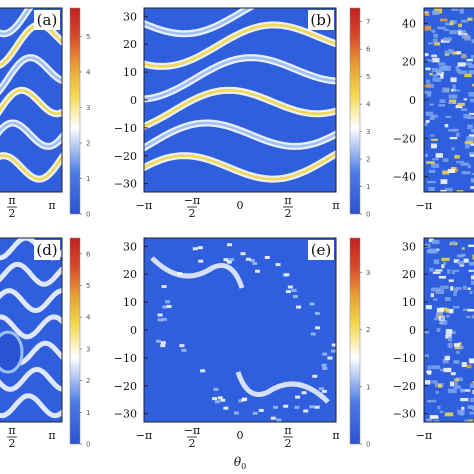  I want to click on panel-label: (b), so click(320, 20).